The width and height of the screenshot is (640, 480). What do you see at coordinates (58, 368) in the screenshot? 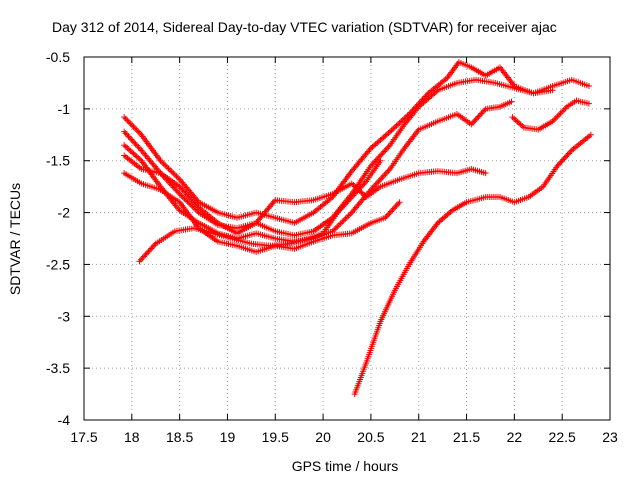
I see `y-tick-label: -3.5` at bounding box center [58, 368].